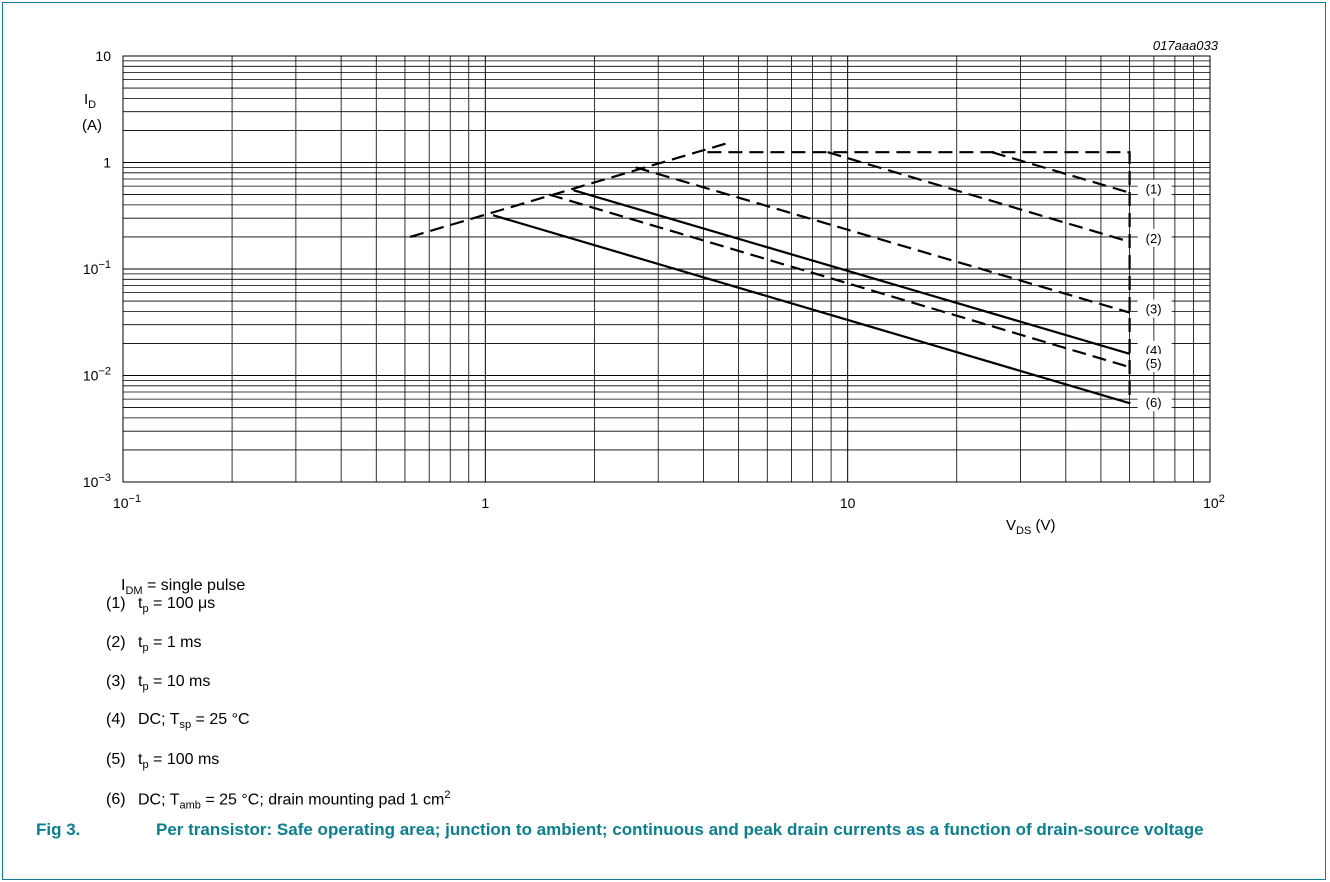  What do you see at coordinates (107, 163) in the screenshot?
I see `y-tick-label: 1` at bounding box center [107, 163].